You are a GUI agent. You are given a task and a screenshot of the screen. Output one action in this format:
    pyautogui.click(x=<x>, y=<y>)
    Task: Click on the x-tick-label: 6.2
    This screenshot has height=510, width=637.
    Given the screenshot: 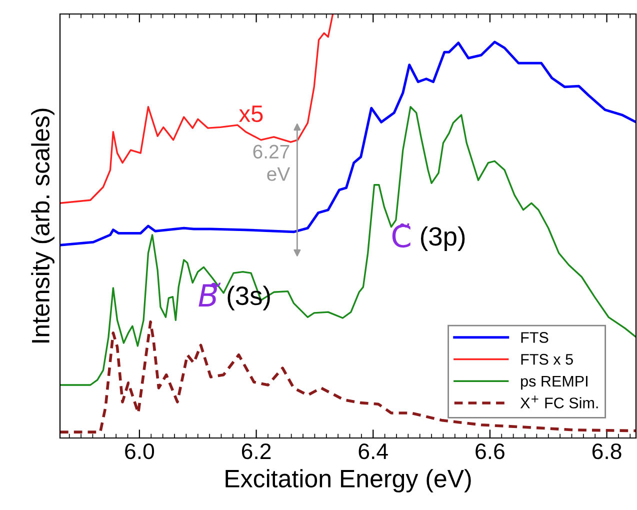 What is the action you would take?
    pyautogui.click(x=256, y=451)
    